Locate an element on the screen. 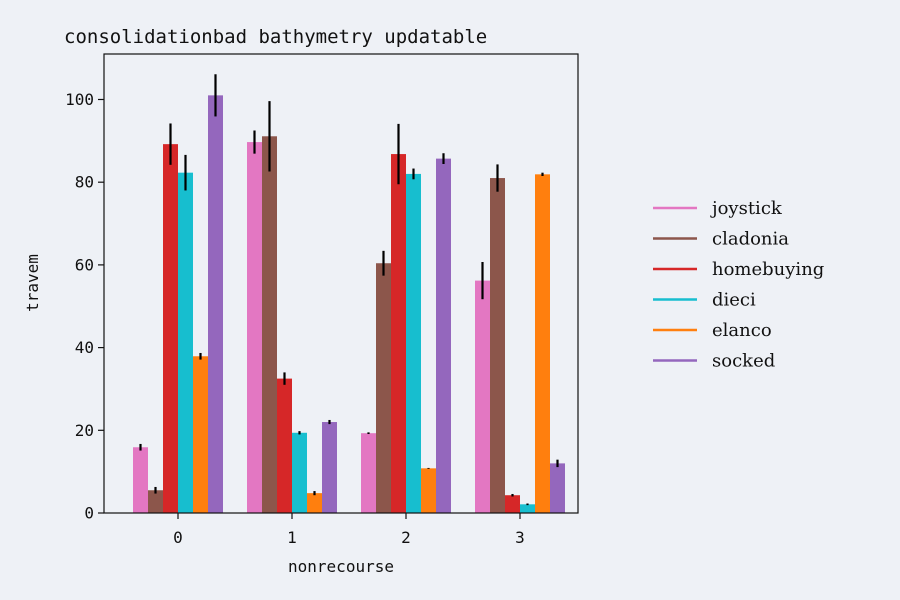 This screenshot has height=600, width=900. legend-label-socked: socked is located at coordinates (743, 361).